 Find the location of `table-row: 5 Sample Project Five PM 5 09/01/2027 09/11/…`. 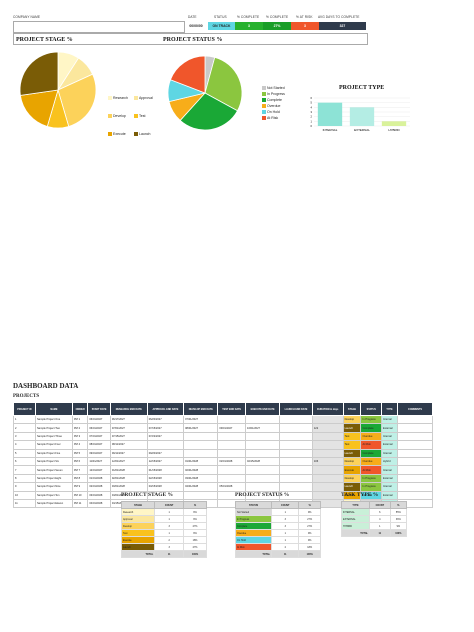

table-row: 5 Sample Project Five PM 5 09/01/2027 09/11/… is located at coordinates (223, 453).